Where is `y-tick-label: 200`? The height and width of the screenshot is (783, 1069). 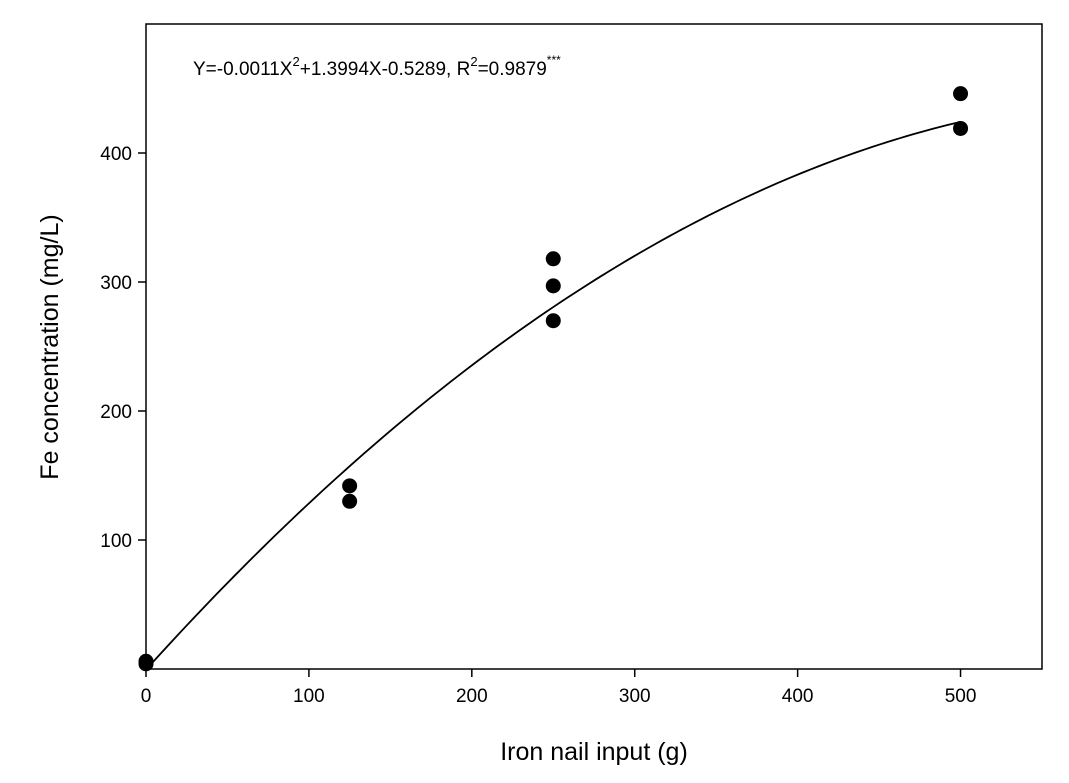
y-tick-label: 200 is located at coordinates (116, 412).